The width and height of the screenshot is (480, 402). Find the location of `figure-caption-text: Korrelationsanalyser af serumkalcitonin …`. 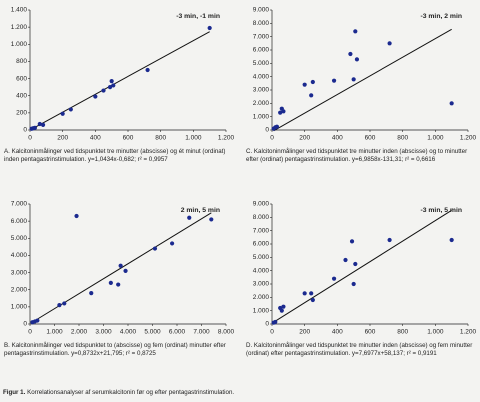

figure-caption-text: Korrelationsanalyser af serumkalcitonin … is located at coordinates (131, 392).